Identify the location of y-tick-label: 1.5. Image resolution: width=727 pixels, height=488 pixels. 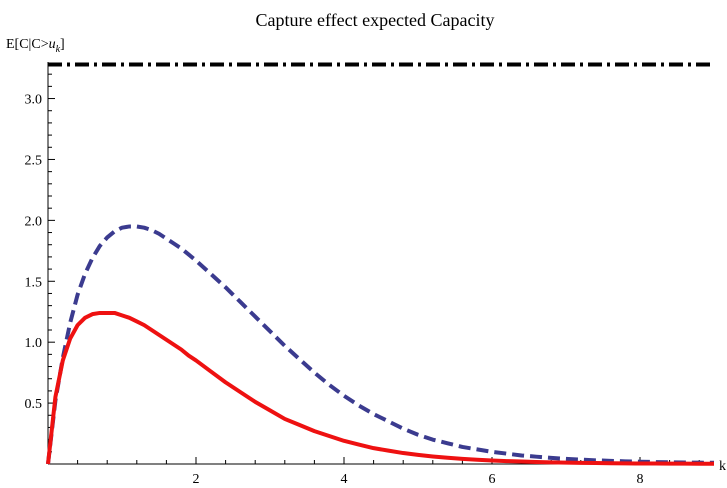
(34, 282).